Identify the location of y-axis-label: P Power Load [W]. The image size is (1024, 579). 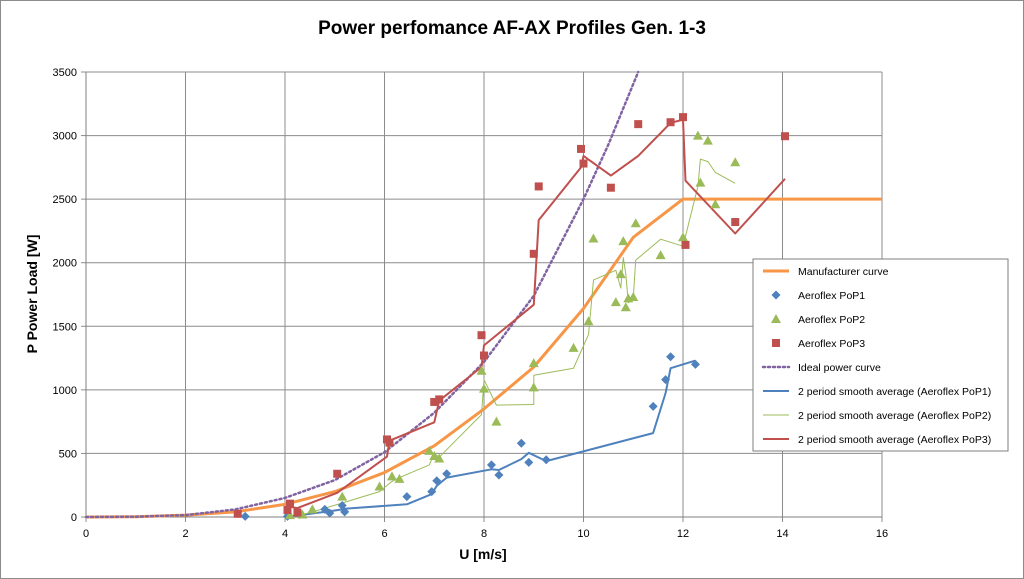
(32, 294).